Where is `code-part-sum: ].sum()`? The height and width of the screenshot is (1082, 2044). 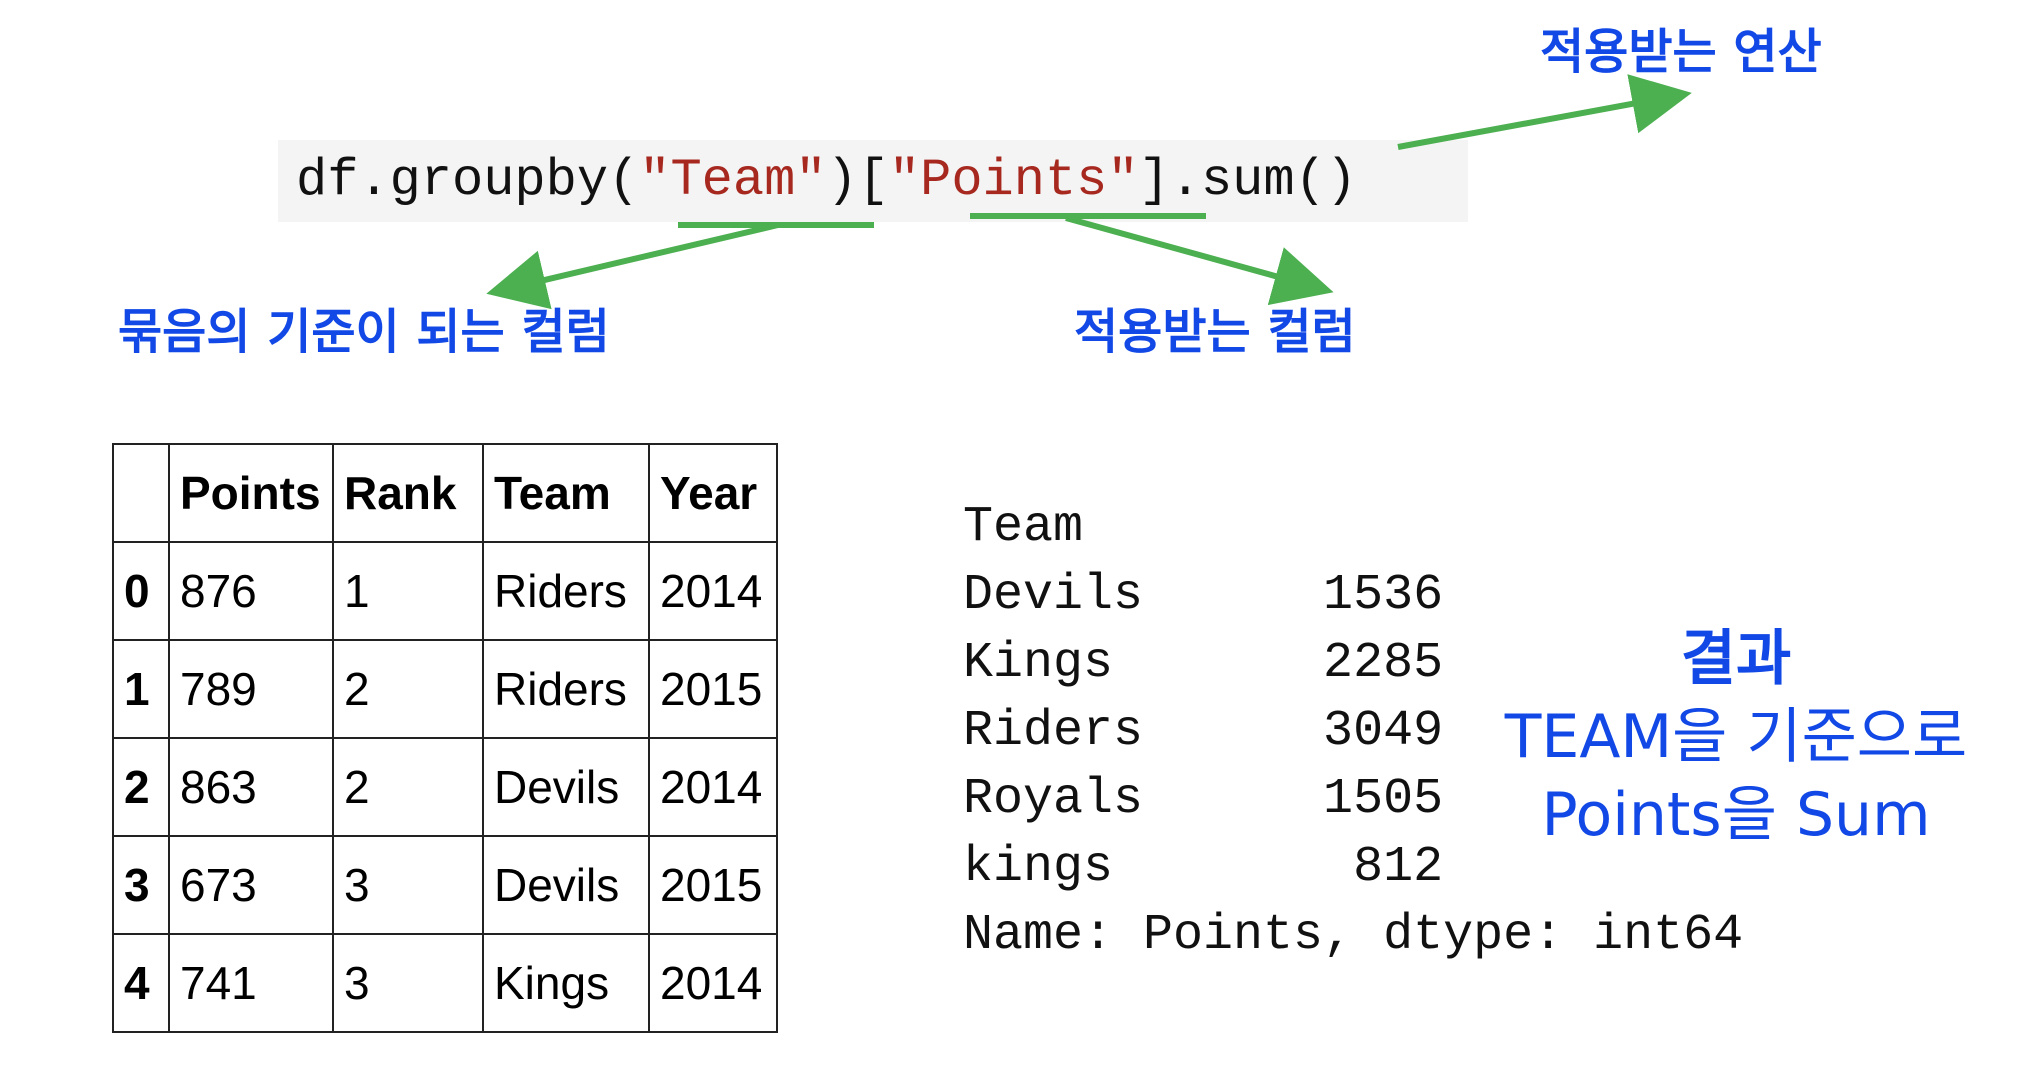
code-part-sum: ].sum() is located at coordinates (1247, 180).